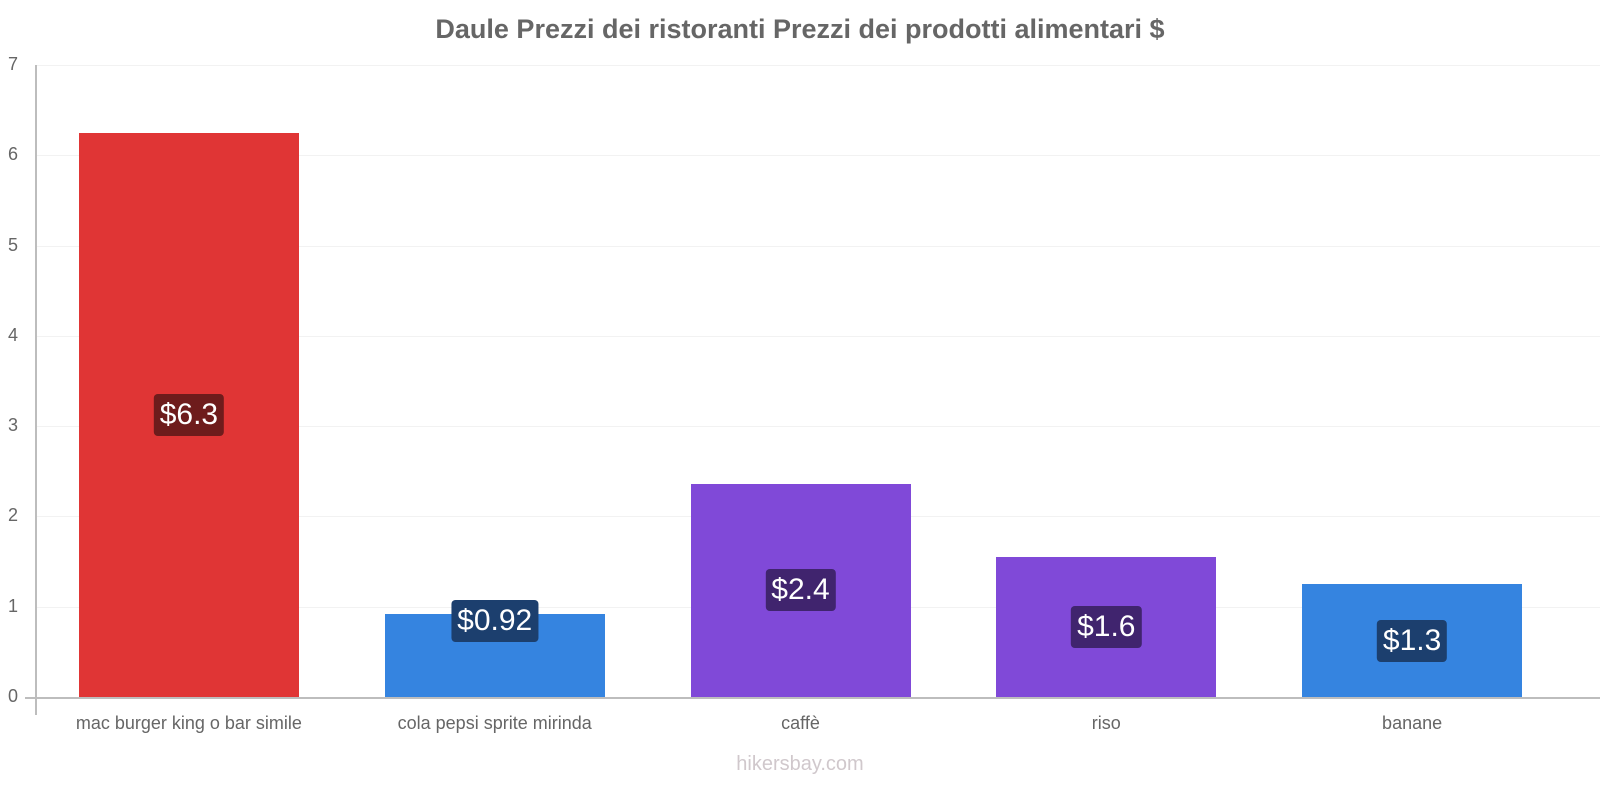 Image resolution: width=1600 pixels, height=800 pixels. Describe the element at coordinates (13, 425) in the screenshot. I see `y-tick-label: 3` at that location.